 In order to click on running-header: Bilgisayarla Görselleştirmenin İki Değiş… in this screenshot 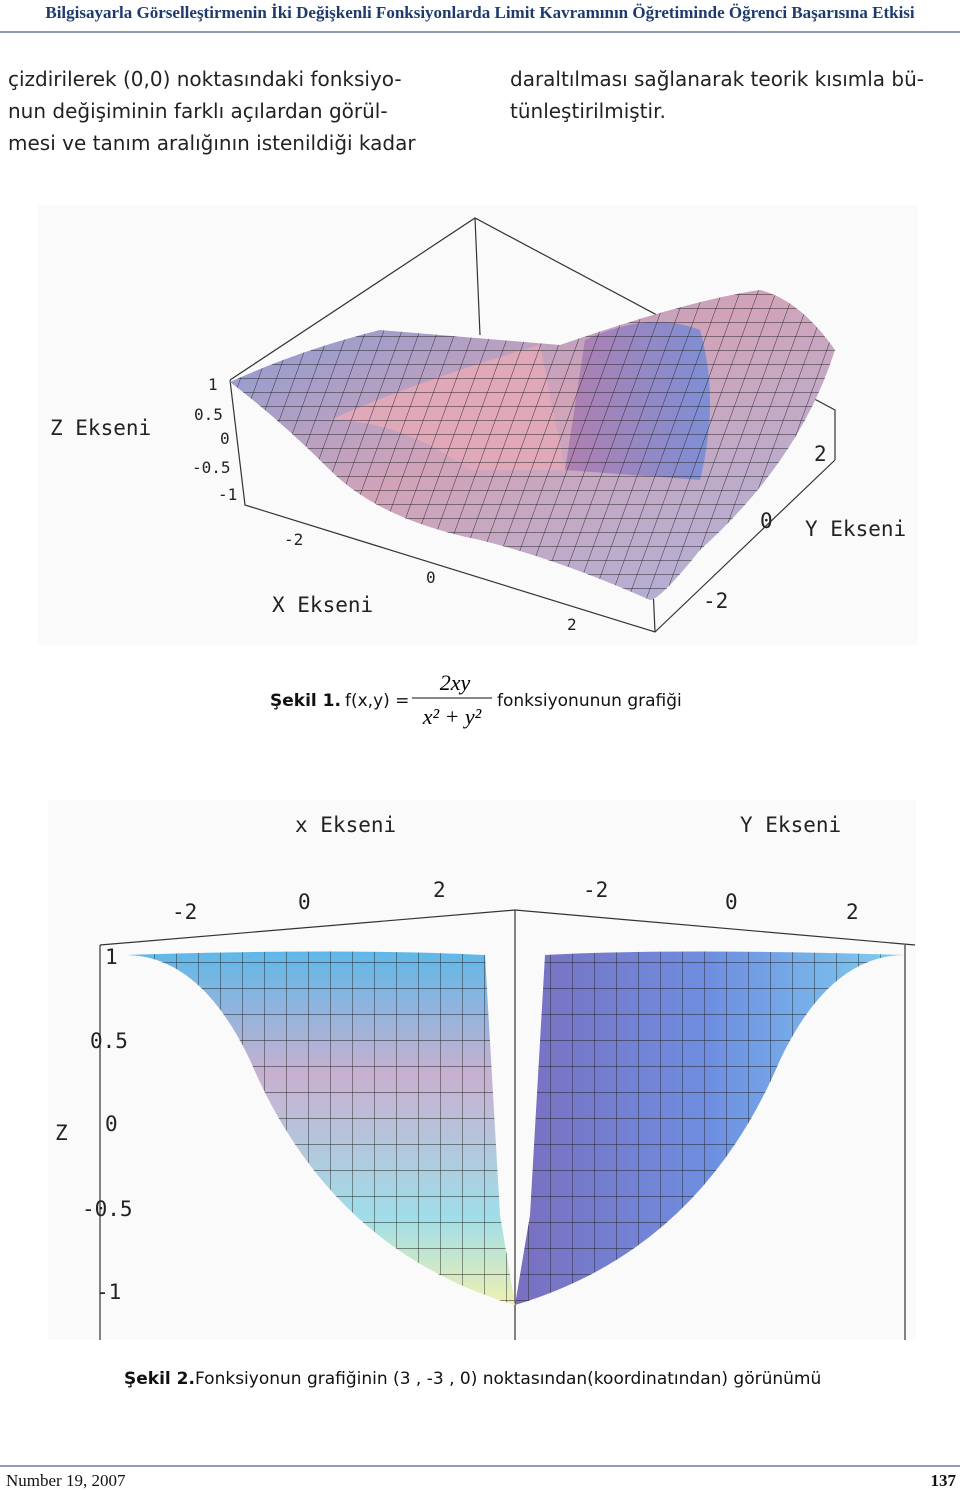, I will do `click(480, 12)`.